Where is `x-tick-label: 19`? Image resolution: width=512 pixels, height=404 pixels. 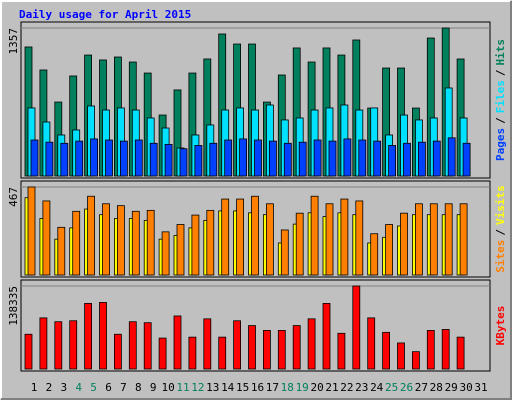 x-tick-label: 19 is located at coordinates (302, 387).